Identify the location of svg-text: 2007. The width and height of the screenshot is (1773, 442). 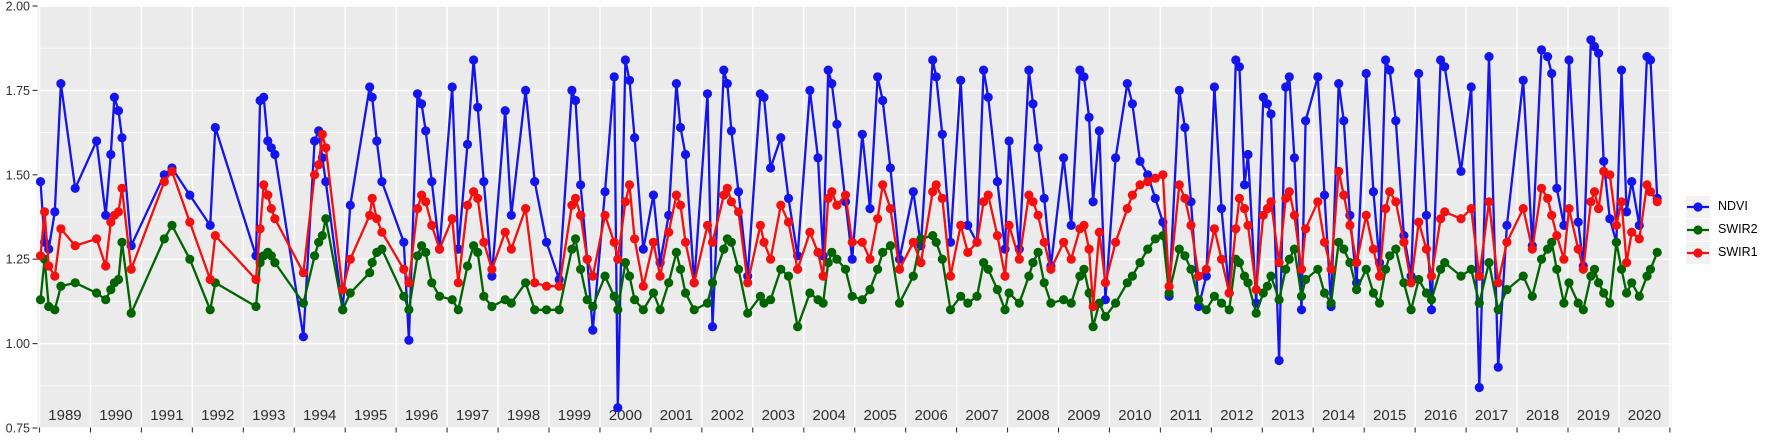
(981, 415).